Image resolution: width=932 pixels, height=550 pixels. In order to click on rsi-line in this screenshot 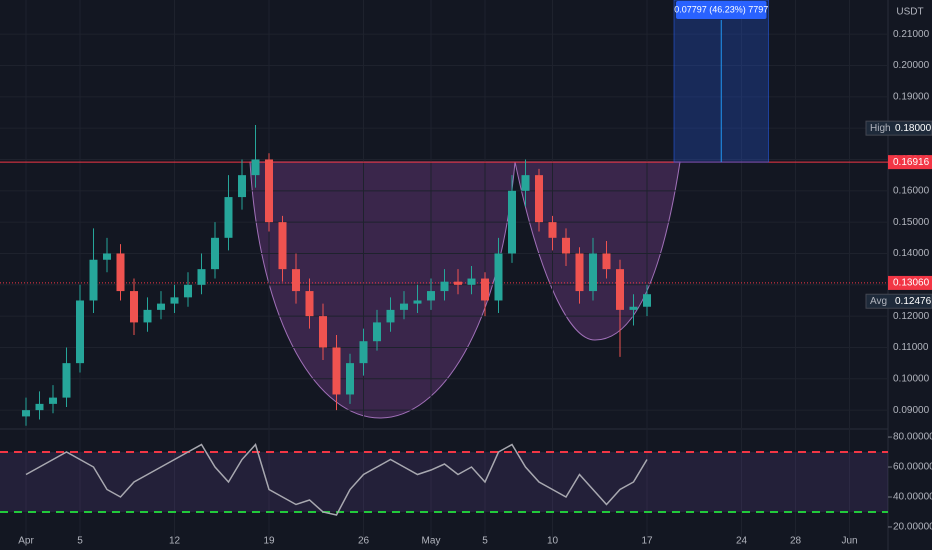, I will do `click(336, 479)`.